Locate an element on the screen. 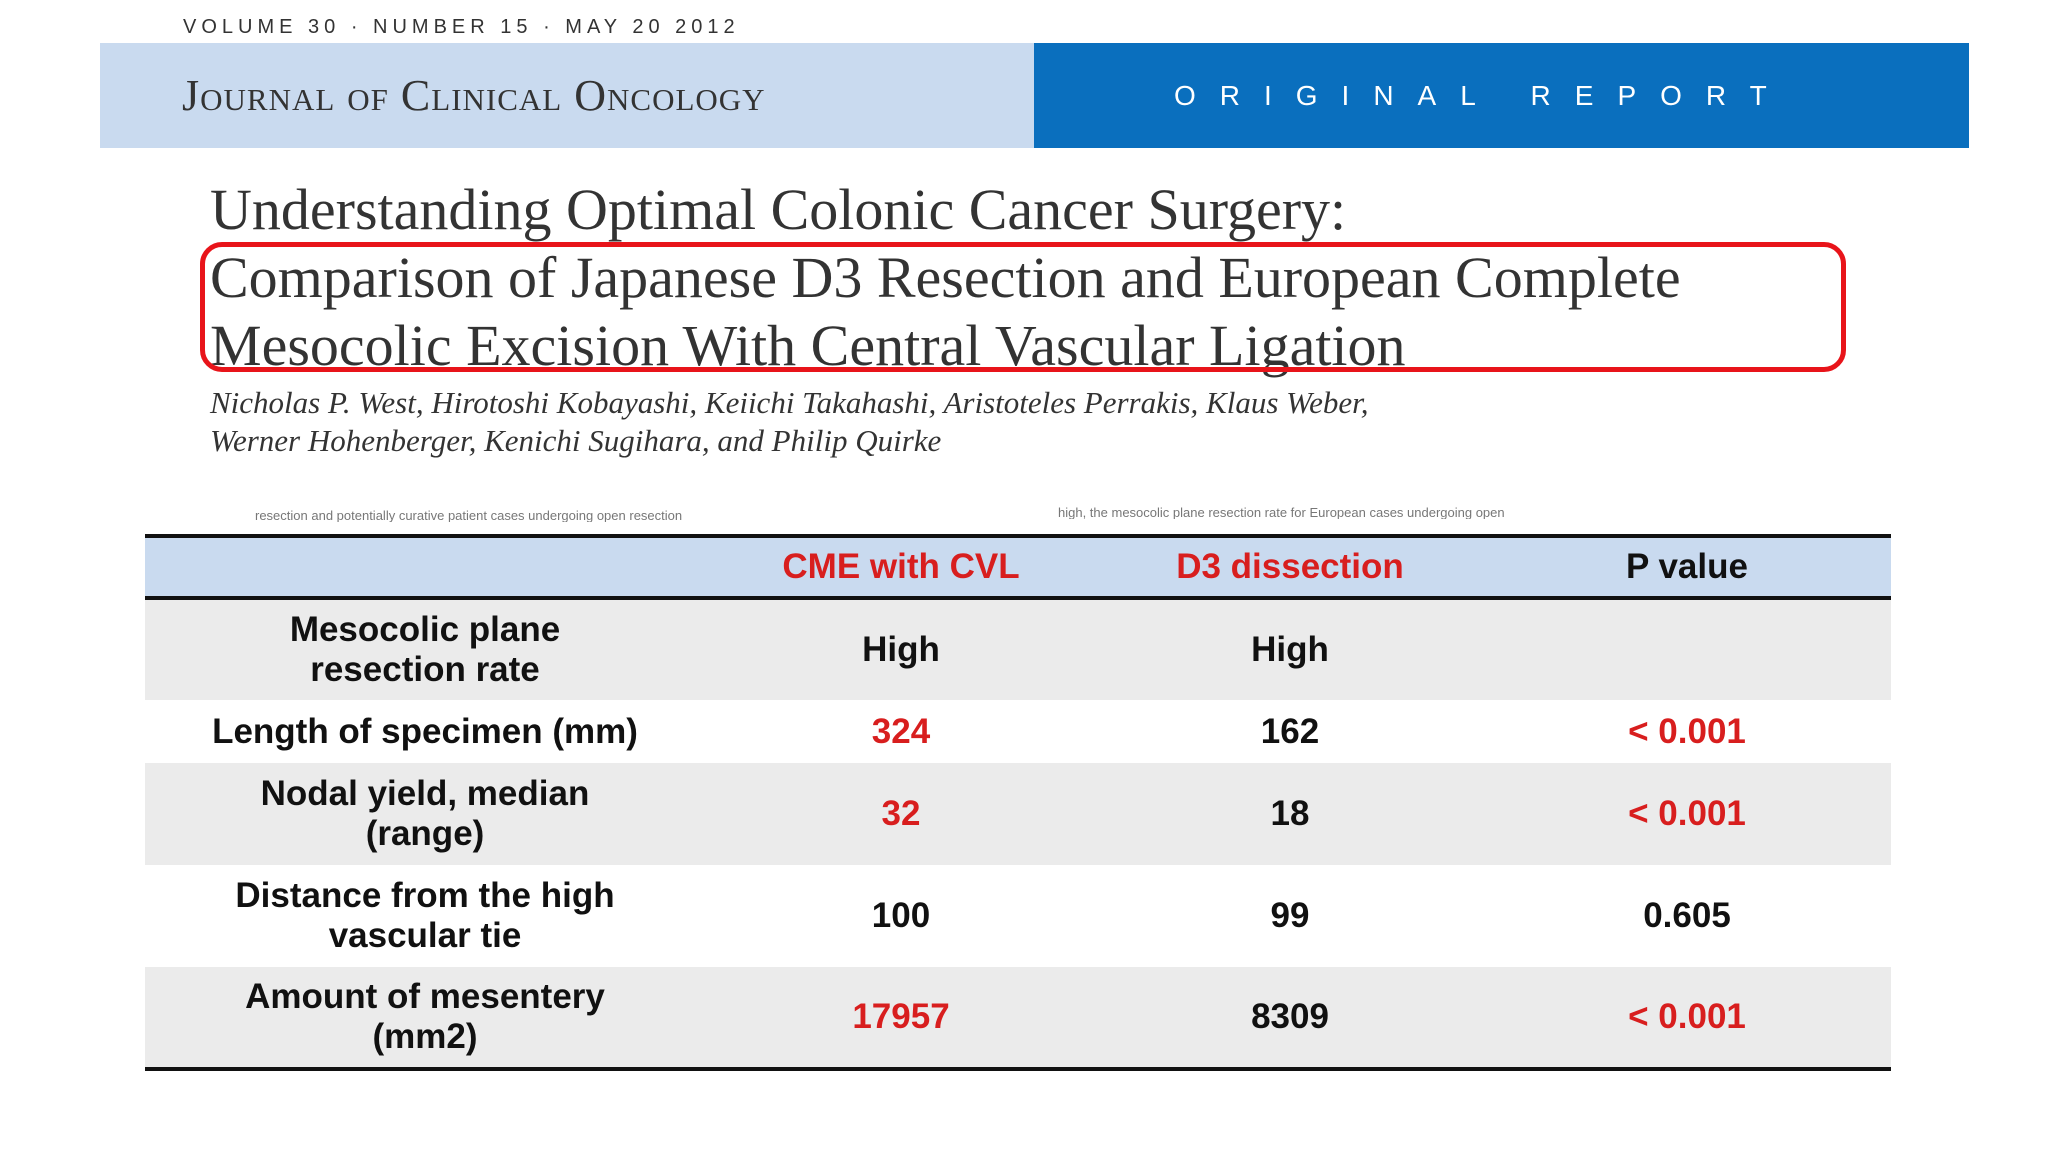 This screenshot has width=2048, height=1152. masthead-journal-band: Journal of Clinical Oncology is located at coordinates (567, 95).